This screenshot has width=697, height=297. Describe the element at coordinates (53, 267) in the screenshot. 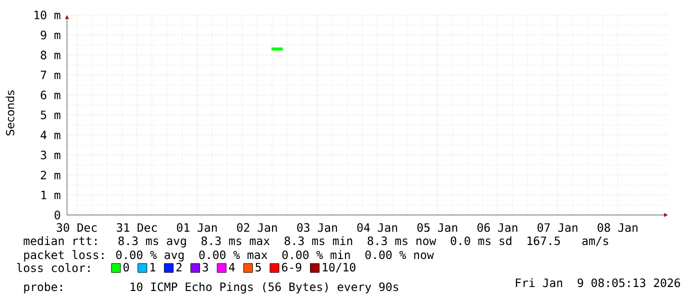

I see `legend-title: loss color:` at that location.